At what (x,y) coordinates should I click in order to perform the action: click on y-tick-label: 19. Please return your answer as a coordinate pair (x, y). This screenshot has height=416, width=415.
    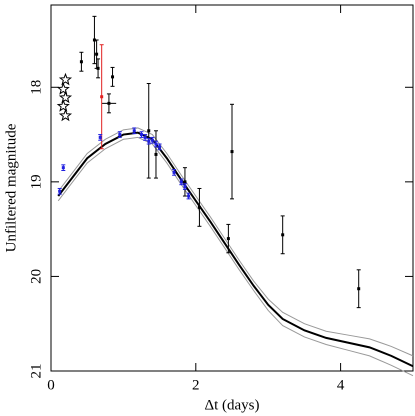
    Looking at the image, I should click on (36, 181).